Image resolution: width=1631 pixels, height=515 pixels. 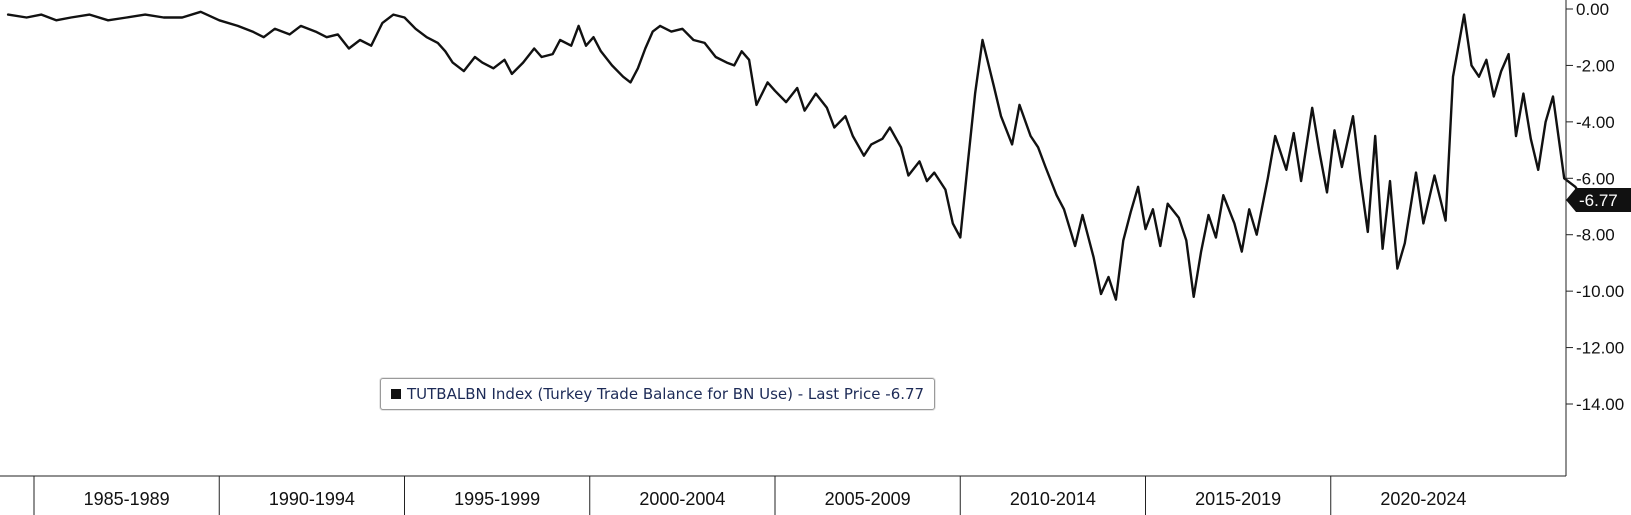 What do you see at coordinates (1238, 499) in the screenshot?
I see `x-category-label: 2015-2019` at bounding box center [1238, 499].